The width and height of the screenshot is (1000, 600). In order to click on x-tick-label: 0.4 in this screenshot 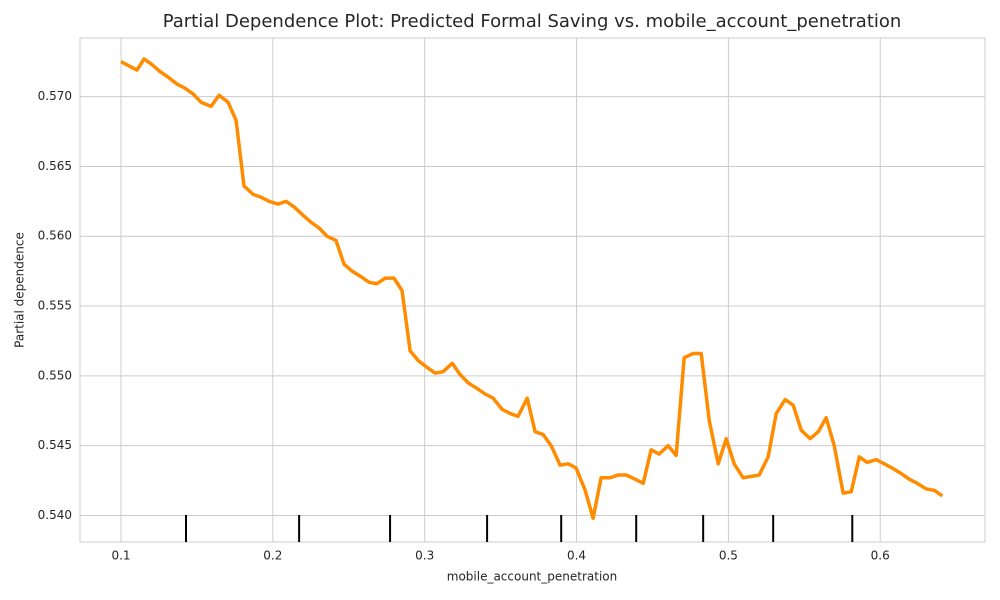, I will do `click(576, 556)`.